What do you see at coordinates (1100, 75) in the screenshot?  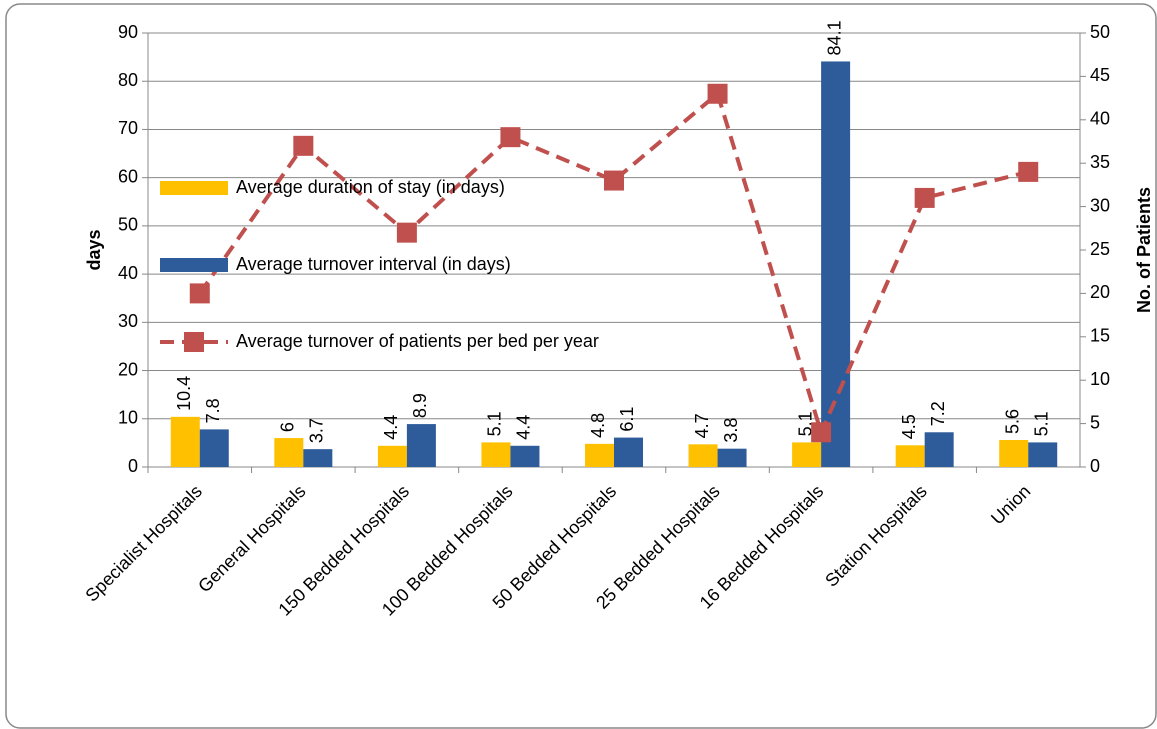 I see `y2-tick-label: 45` at bounding box center [1100, 75].